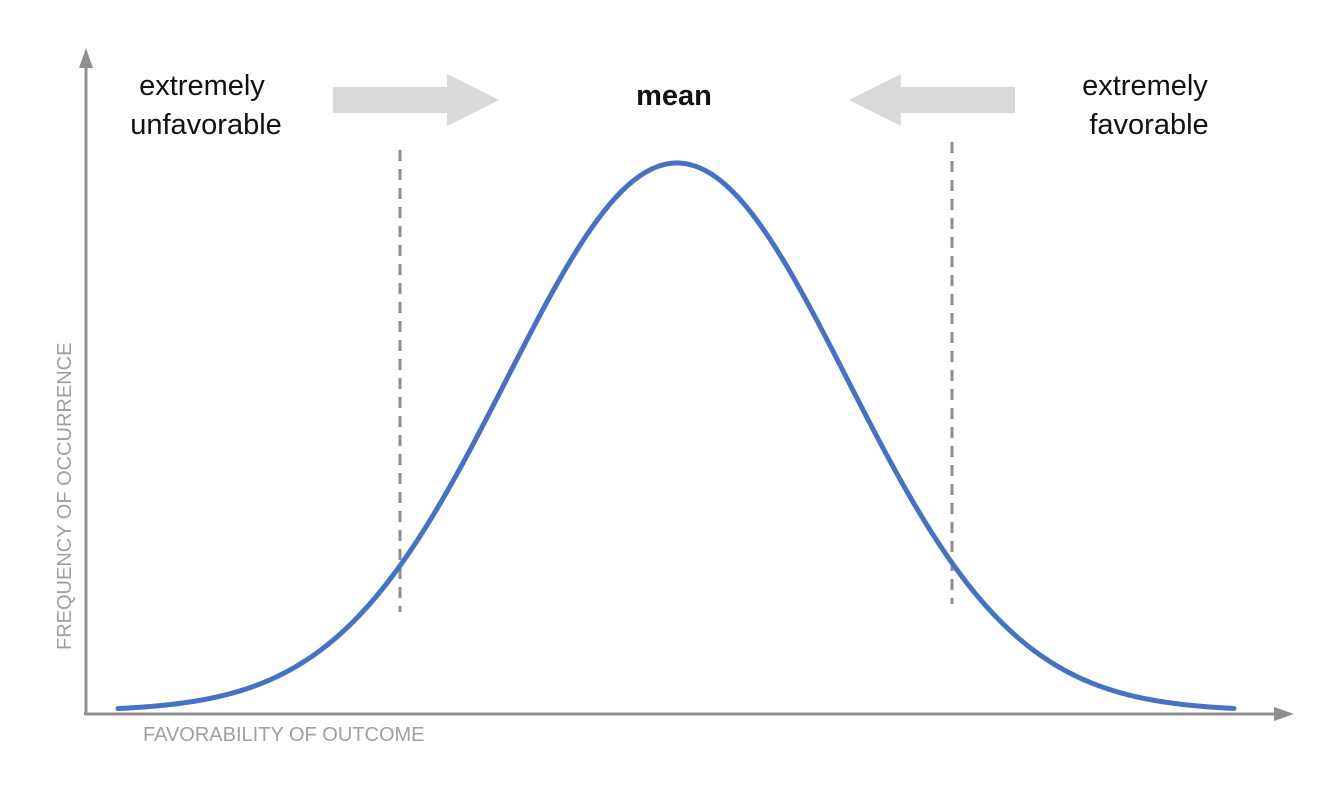 The width and height of the screenshot is (1341, 796). I want to click on extremely-favorable-label: extremely favorable, so click(1149, 105).